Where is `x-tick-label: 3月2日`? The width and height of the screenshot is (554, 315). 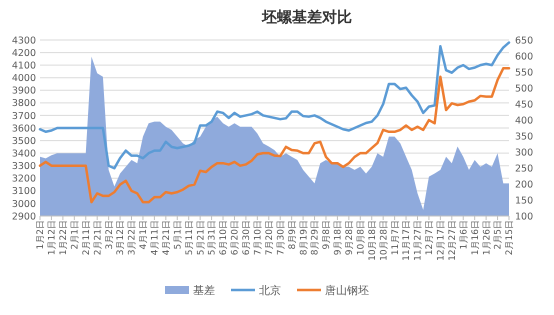
x-tick-label: 3月2日 is located at coordinates (109, 235).